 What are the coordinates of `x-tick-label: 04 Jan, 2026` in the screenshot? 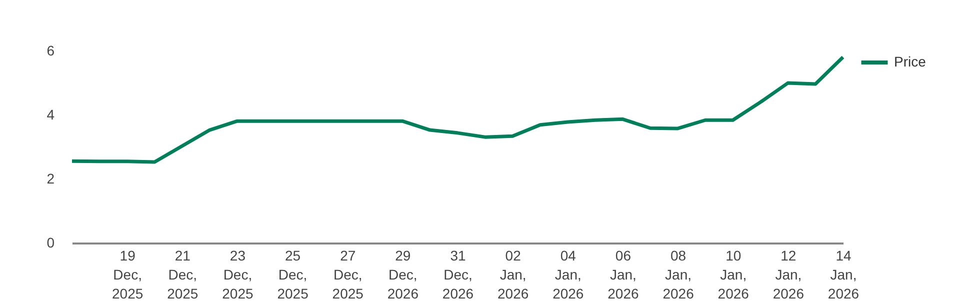 It's located at (568, 275).